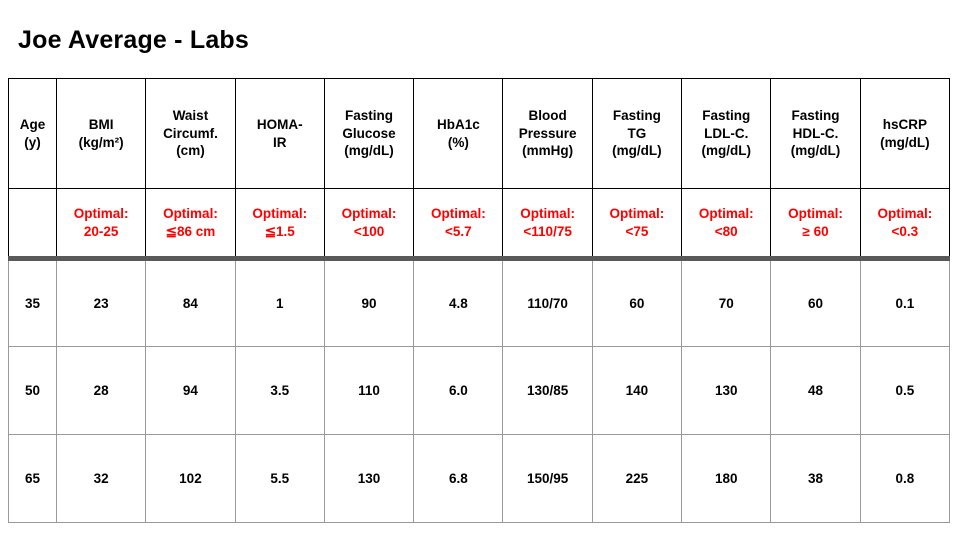 Image resolution: width=960 pixels, height=540 pixels. What do you see at coordinates (547, 224) in the screenshot?
I see `optimal-cell-blood-pressure: Optimal: <110/75` at bounding box center [547, 224].